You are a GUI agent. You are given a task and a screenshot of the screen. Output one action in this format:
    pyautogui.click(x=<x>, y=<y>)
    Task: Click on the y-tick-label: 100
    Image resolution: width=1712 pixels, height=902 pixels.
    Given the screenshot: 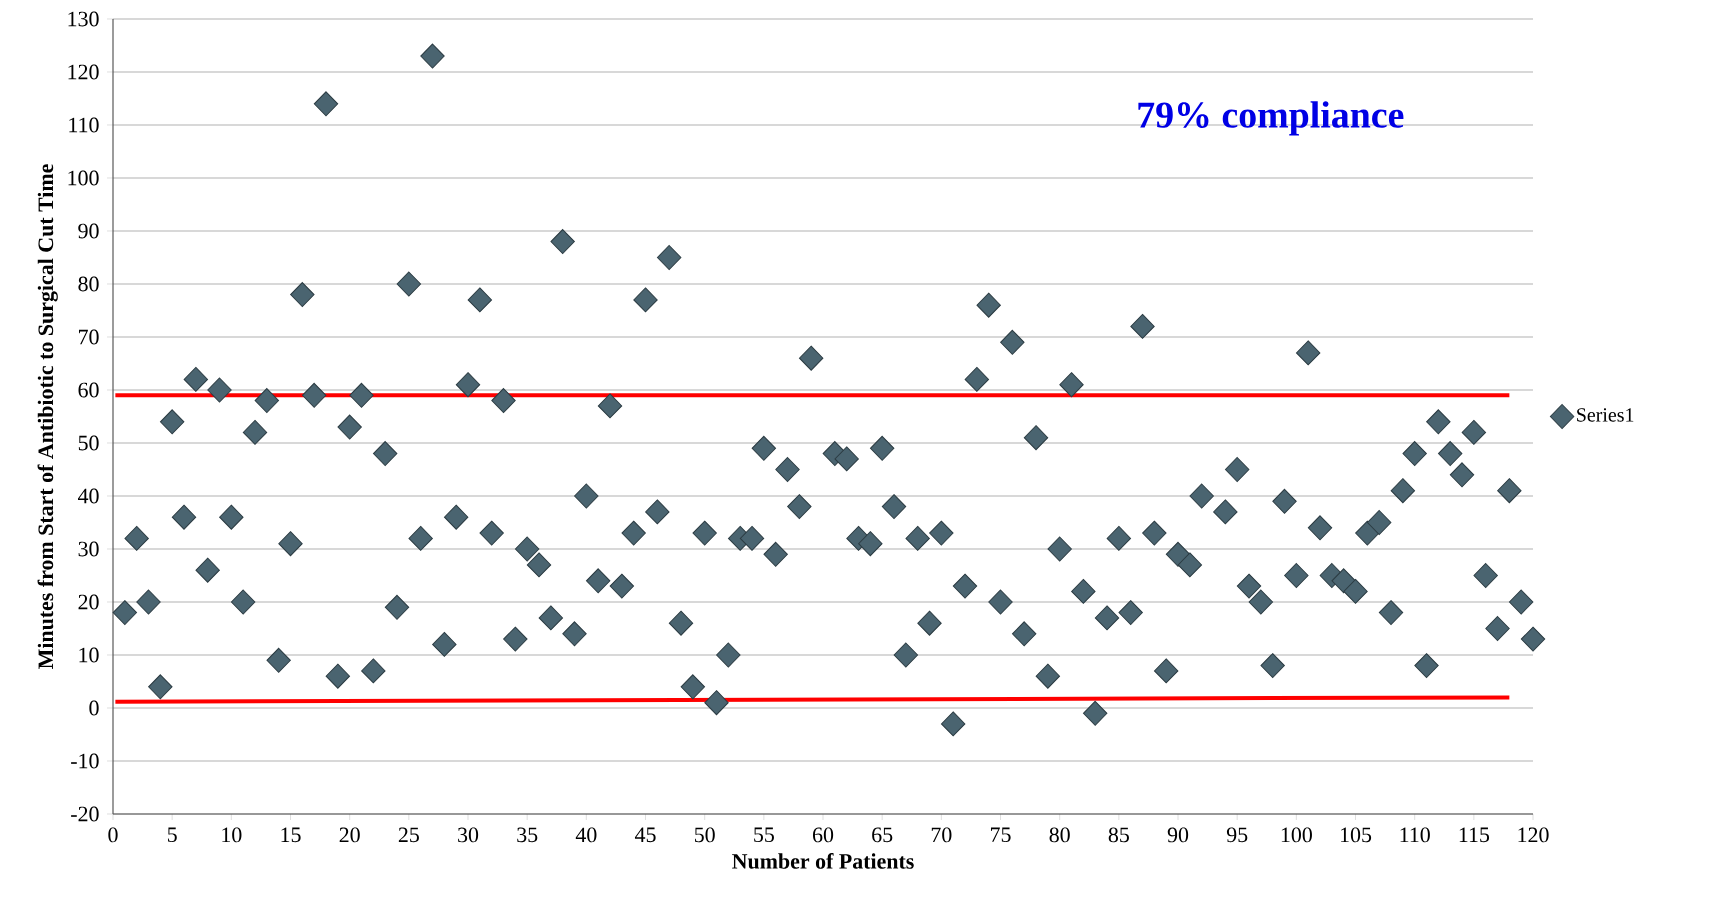 What is the action you would take?
    pyautogui.click(x=83, y=178)
    